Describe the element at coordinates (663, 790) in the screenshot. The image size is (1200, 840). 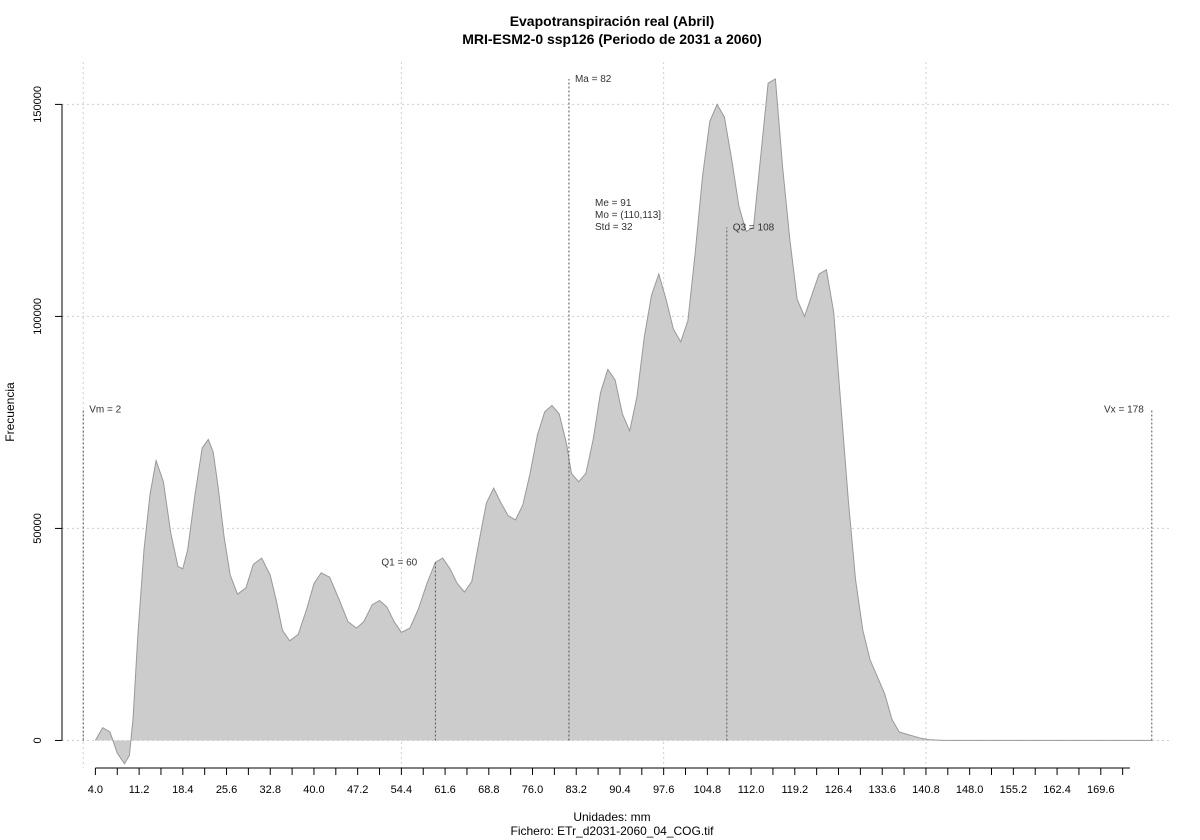
I see `x-tick-label: 97.6` at that location.